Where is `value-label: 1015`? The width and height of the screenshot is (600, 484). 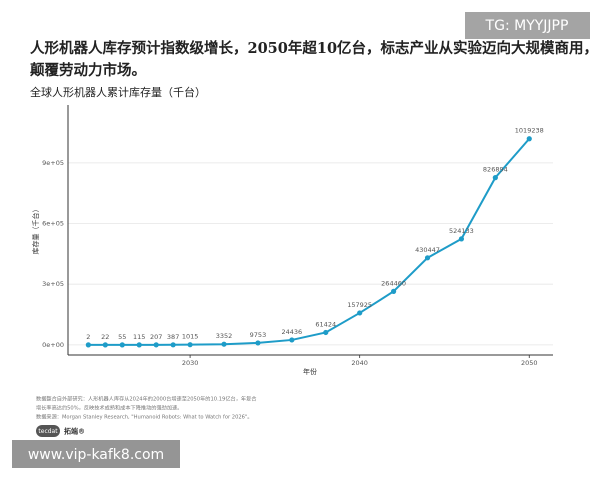 value-label: 1015 is located at coordinates (190, 337).